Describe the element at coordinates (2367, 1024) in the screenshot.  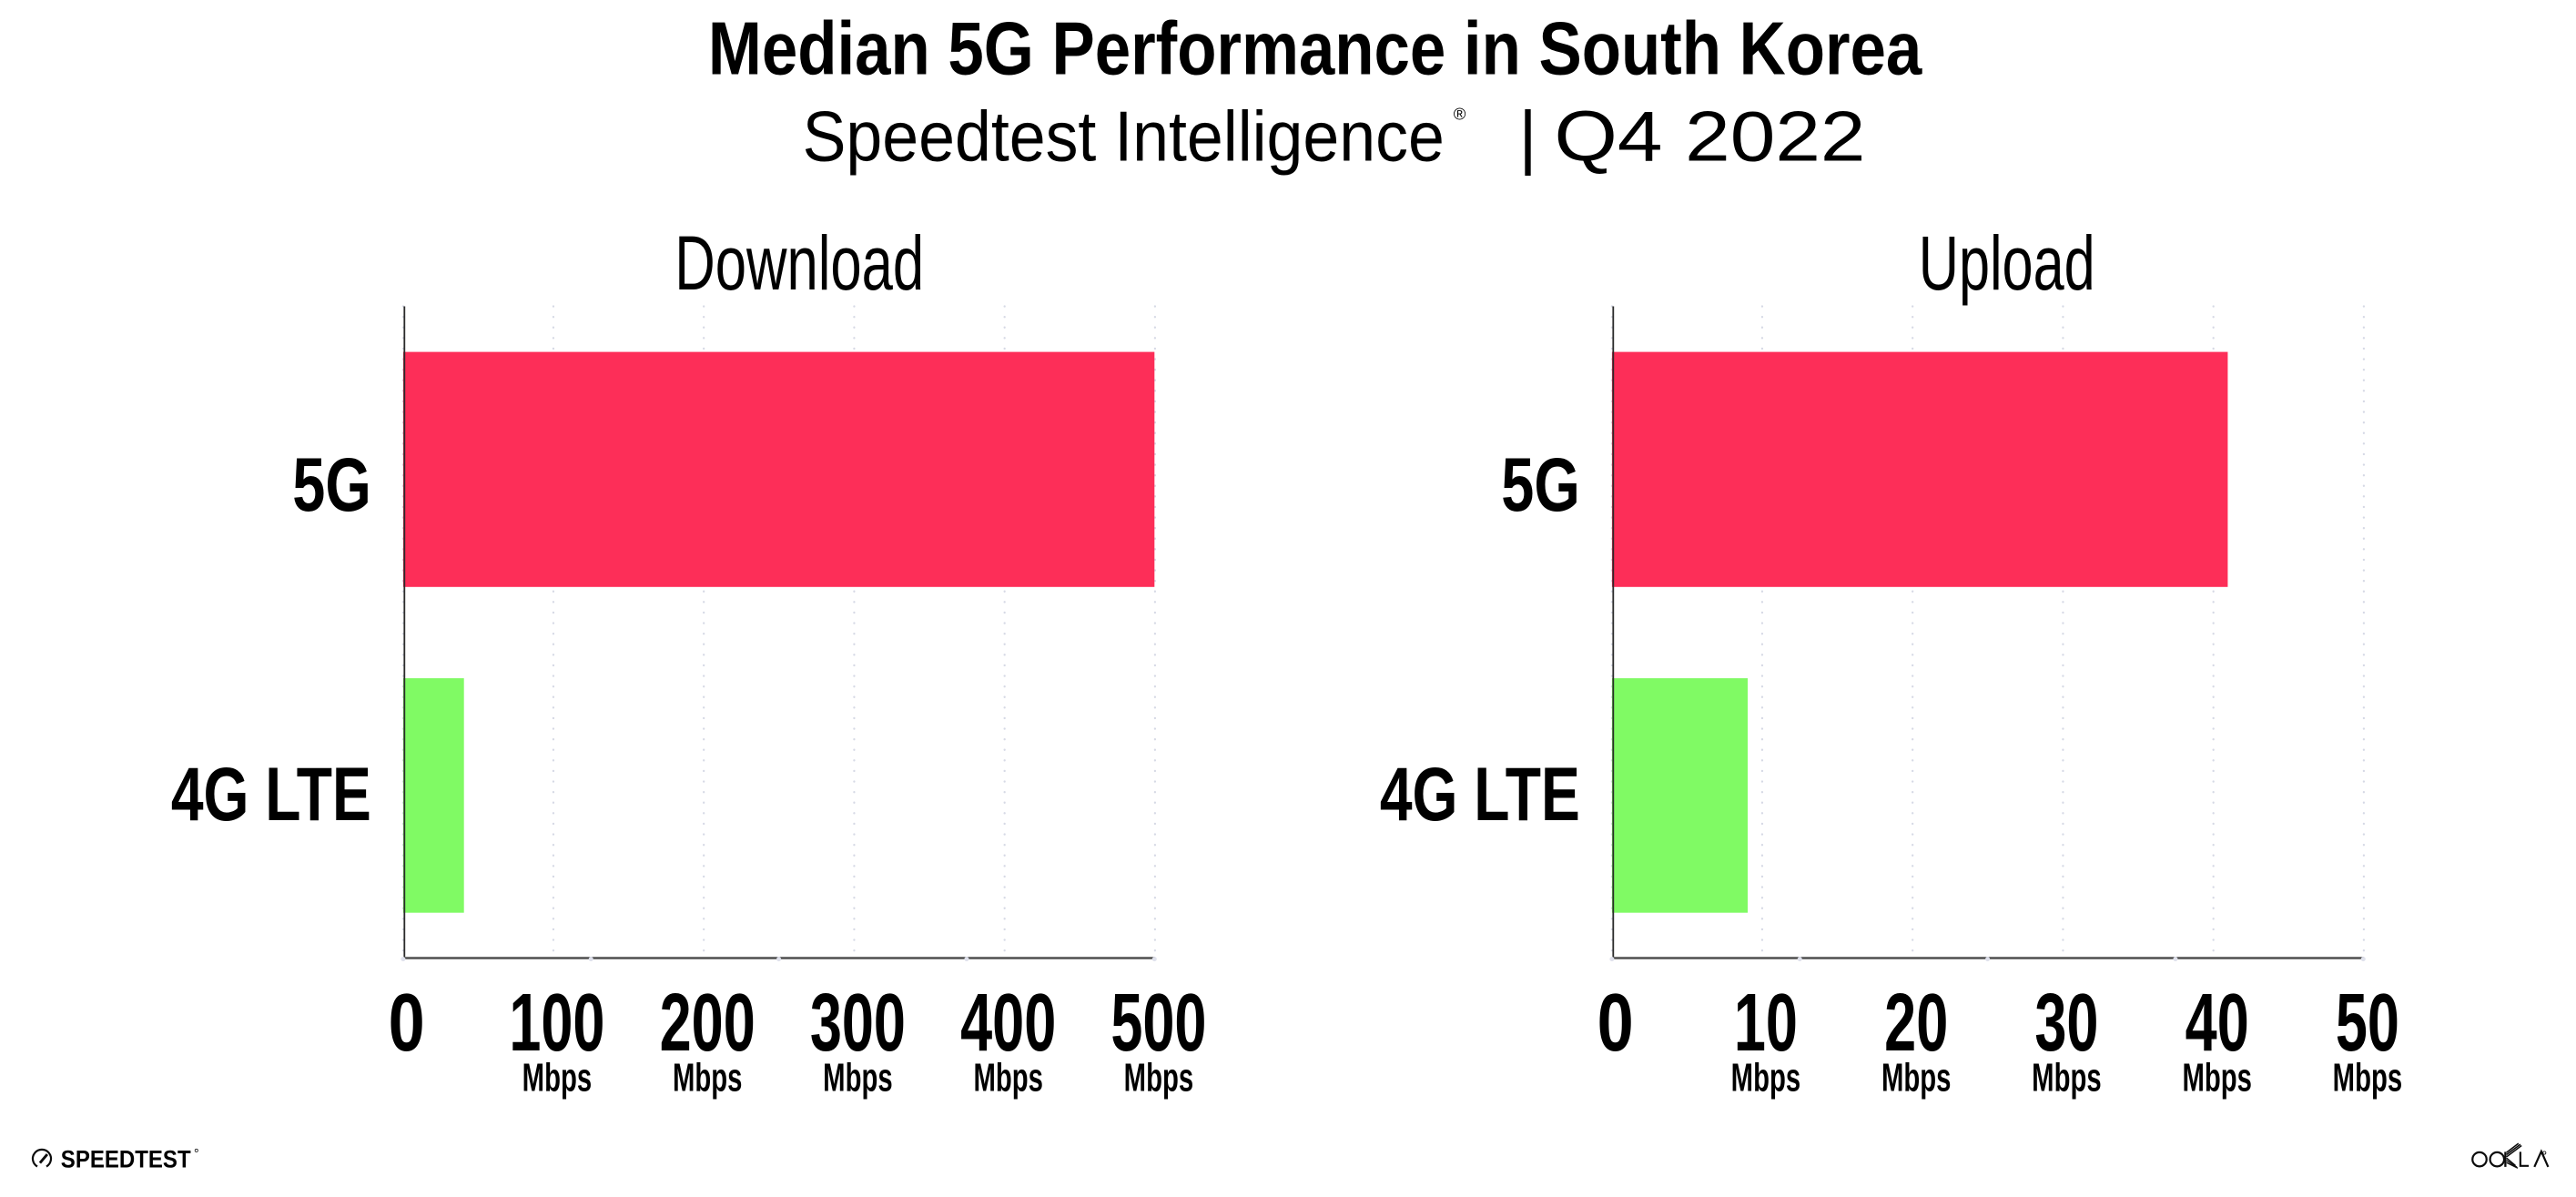
I see `svg-text: 50` at that location.